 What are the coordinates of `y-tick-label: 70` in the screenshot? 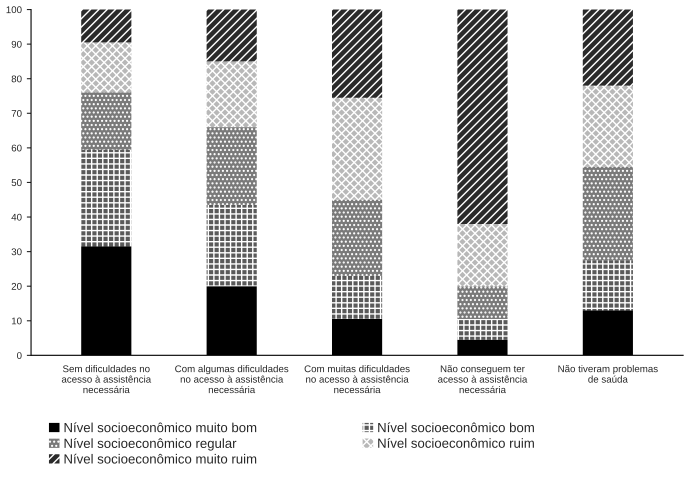 It's located at (17, 113).